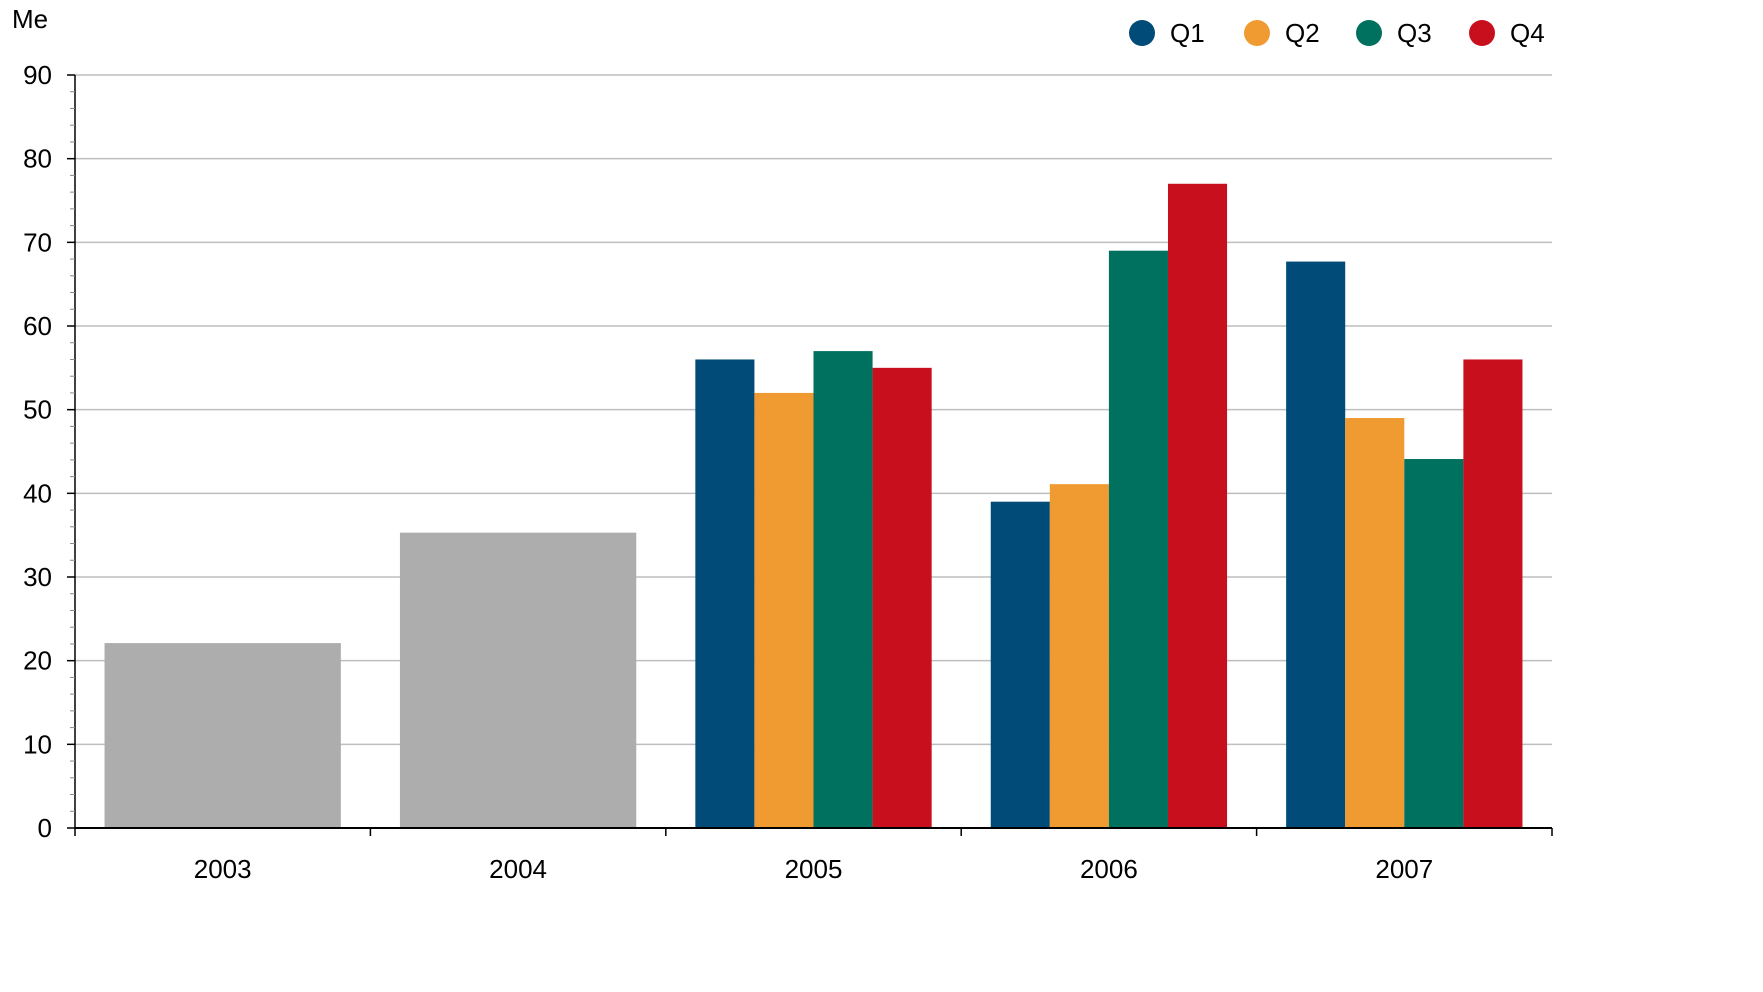 The width and height of the screenshot is (1763, 992). Describe the element at coordinates (37, 242) in the screenshot. I see `y-tick-label: 70` at that location.